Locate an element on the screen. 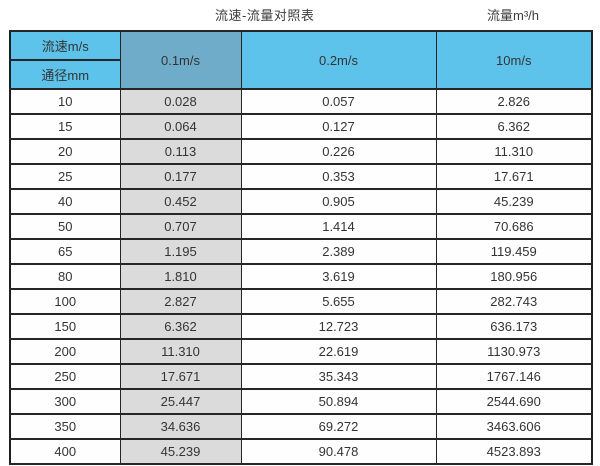  table-row: 10 0.028 0.057 2.826 is located at coordinates (301, 101).